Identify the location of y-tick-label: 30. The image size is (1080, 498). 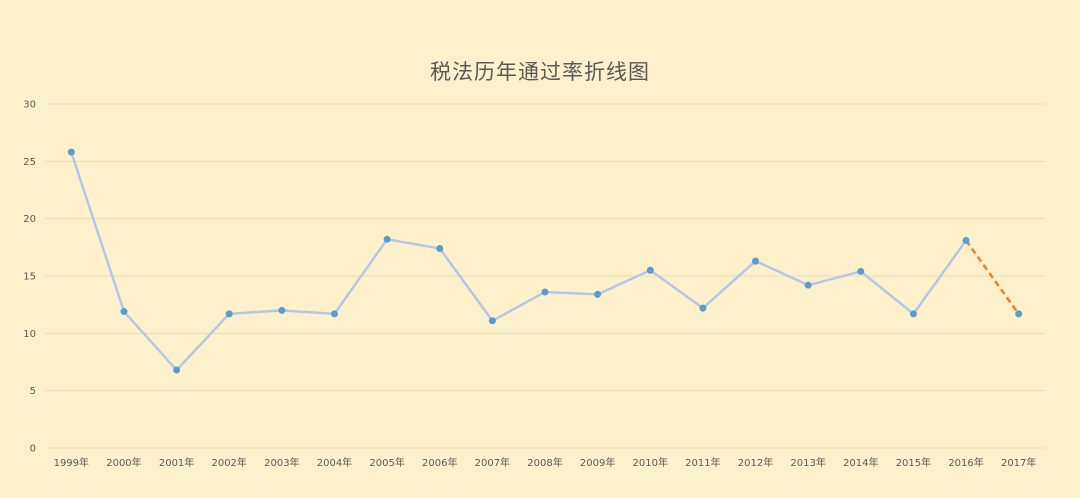
(29, 105).